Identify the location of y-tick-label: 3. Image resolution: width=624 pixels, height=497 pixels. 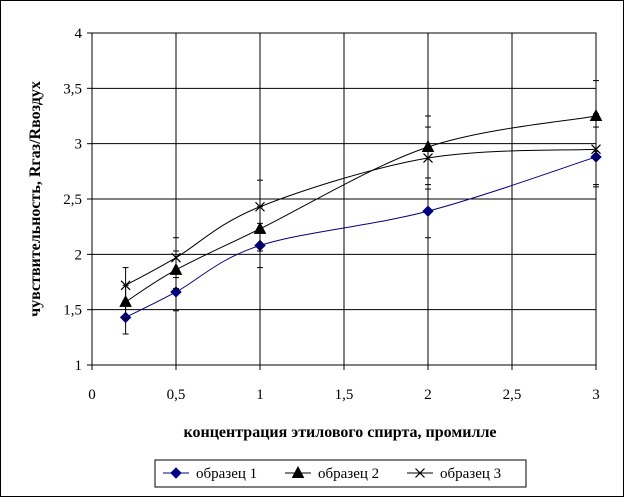
(79, 145).